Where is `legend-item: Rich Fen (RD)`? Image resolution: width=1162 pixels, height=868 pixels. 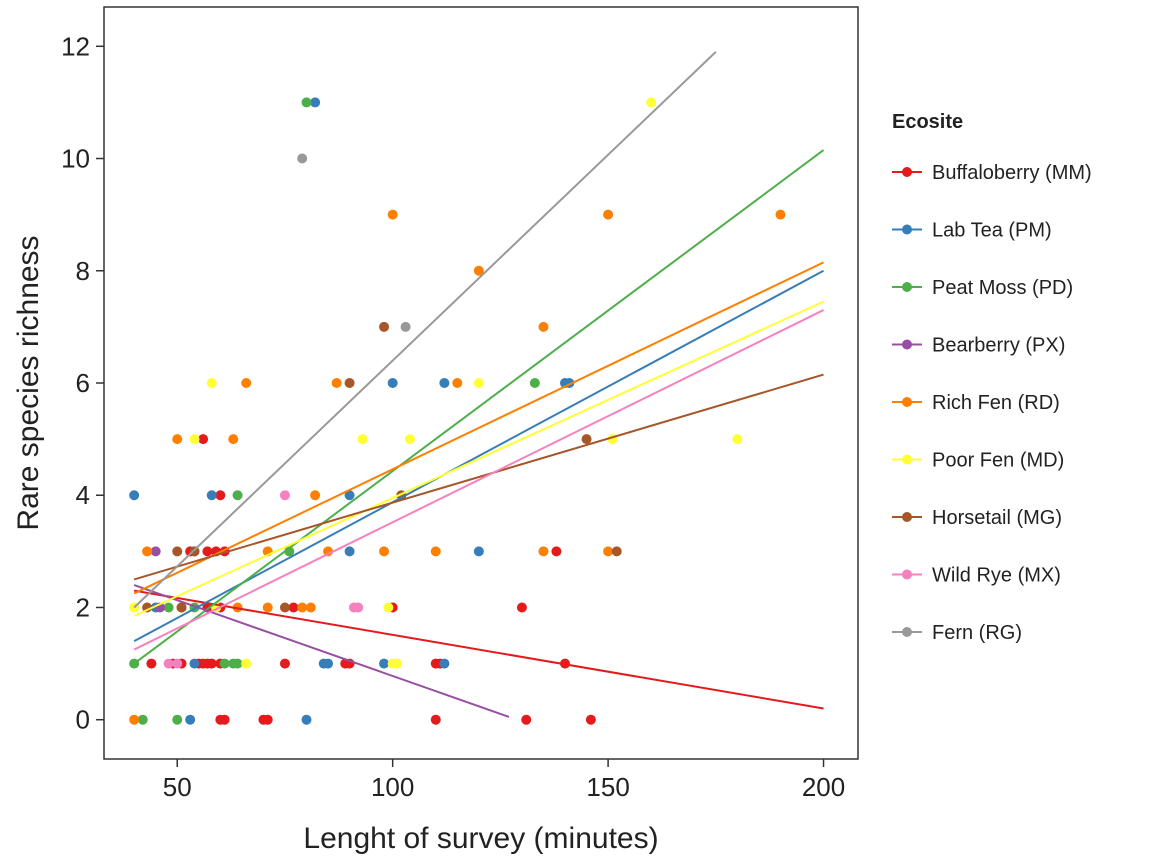 legend-item: Rich Fen (RD) is located at coordinates (976, 403).